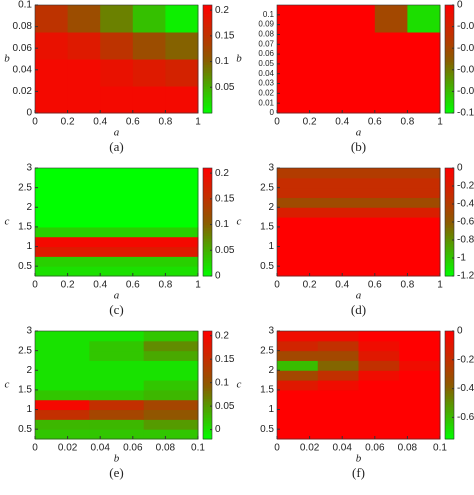  What do you see at coordinates (23, 48) in the screenshot?
I see `y-tick-label: 0.06` at bounding box center [23, 48].